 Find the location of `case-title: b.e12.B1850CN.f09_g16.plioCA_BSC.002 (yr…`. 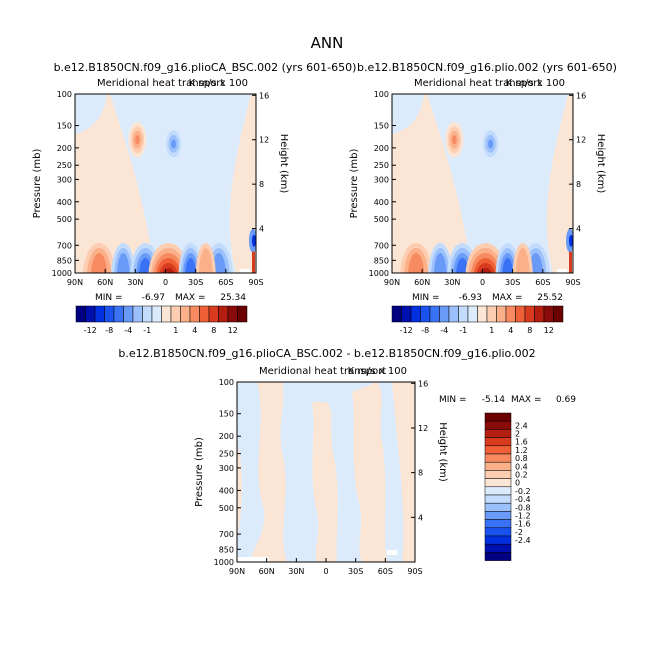

case-title: b.e12.B1850CN.f09_g16.plioCA_BSC.002 (yr… is located at coordinates (205, 67).